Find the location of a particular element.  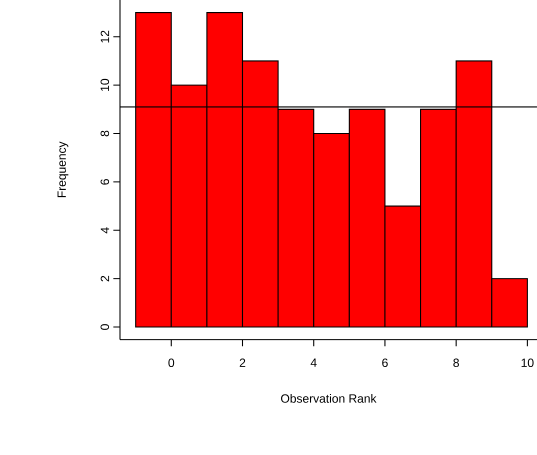

y-tick-label: 0 is located at coordinates (105, 327).